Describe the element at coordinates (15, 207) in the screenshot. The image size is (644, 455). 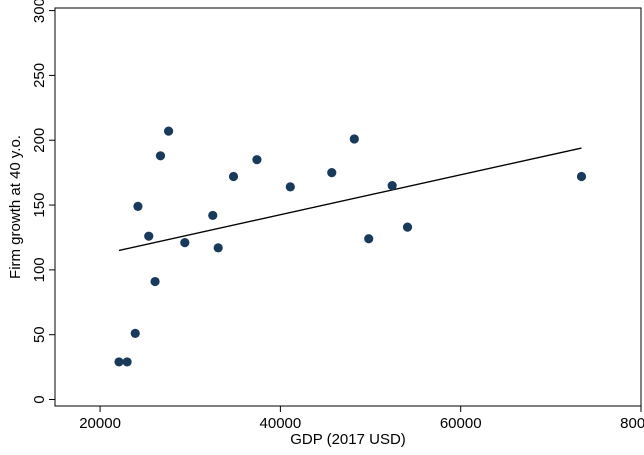
I see `y-axis-title: Firm growth at 40 y.o.` at that location.